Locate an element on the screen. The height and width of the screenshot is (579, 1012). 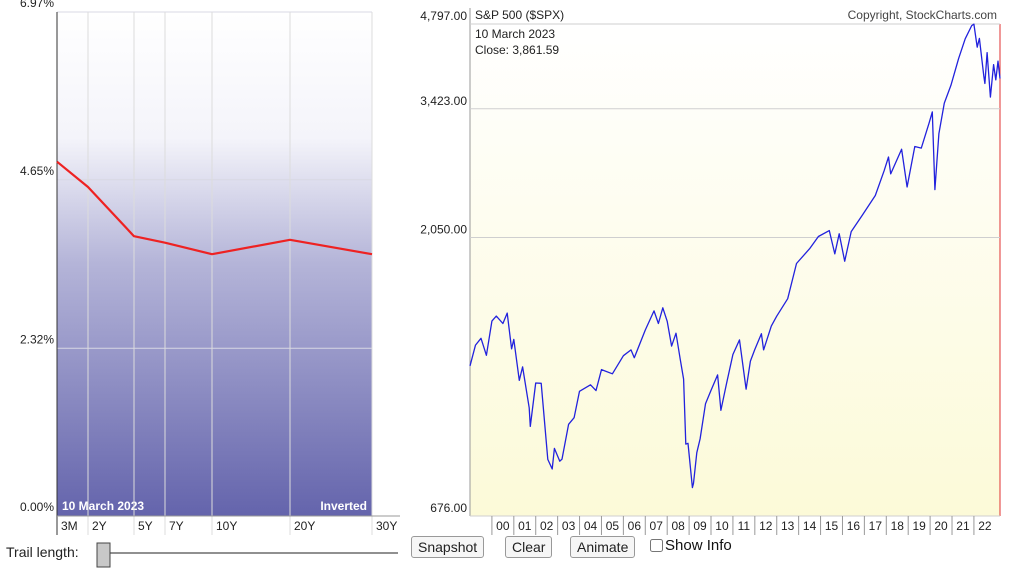
x-tick-label: 01 is located at coordinates (525, 526).